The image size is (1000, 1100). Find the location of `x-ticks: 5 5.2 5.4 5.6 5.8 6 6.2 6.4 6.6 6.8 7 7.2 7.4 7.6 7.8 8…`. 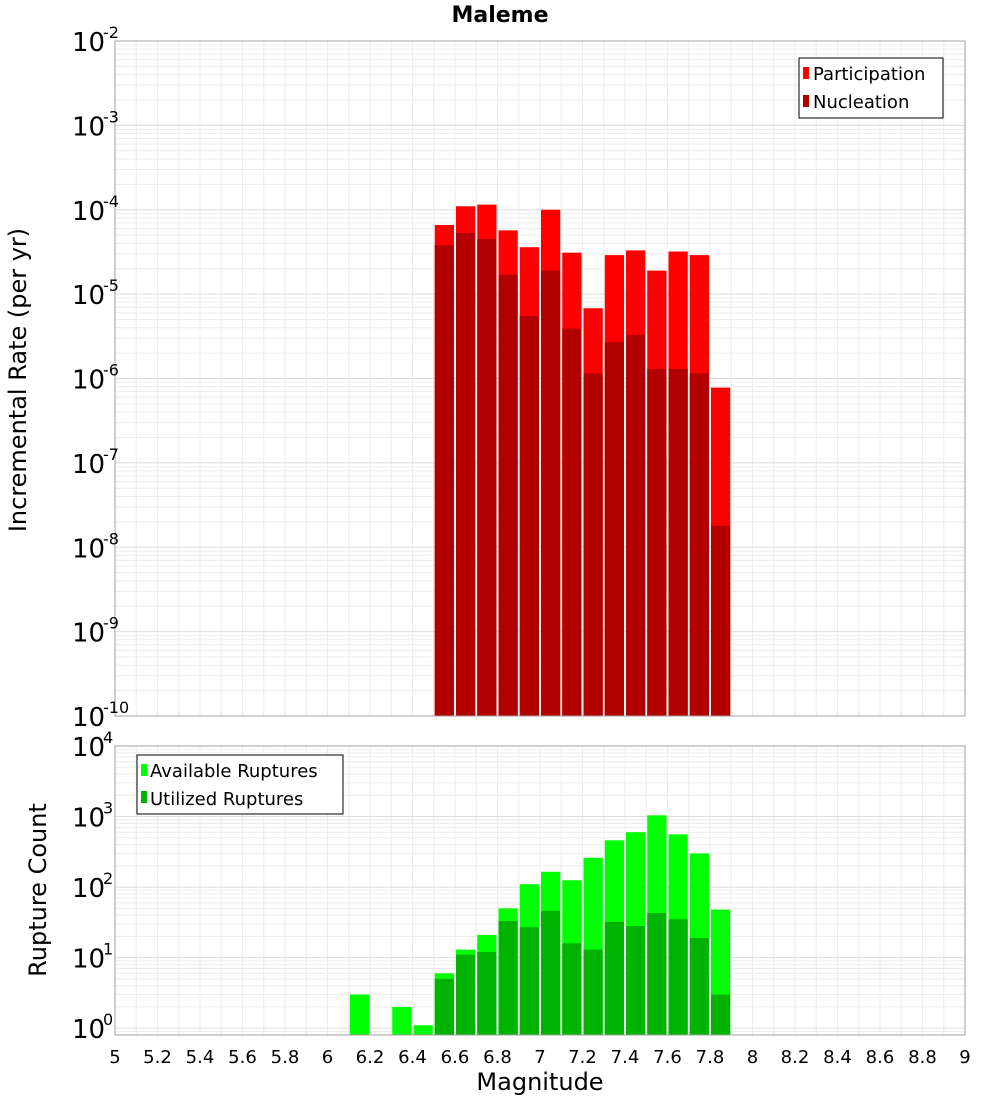

x-ticks: 5 5.2 5.4 5.6 5.8 6 6.2 6.4 6.6 6.8 7 7.2 7.4 7.6 7.8 8… is located at coordinates (539, 1057).